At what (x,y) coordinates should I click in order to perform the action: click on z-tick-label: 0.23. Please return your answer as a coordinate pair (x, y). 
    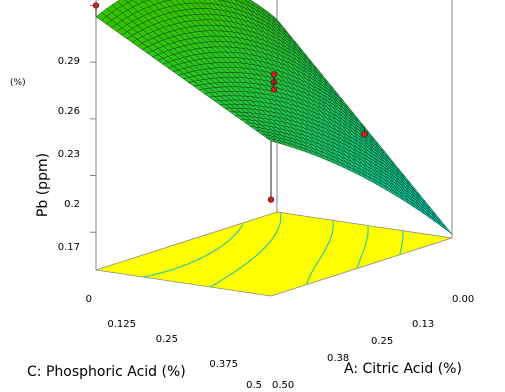
    Looking at the image, I should click on (69, 154).